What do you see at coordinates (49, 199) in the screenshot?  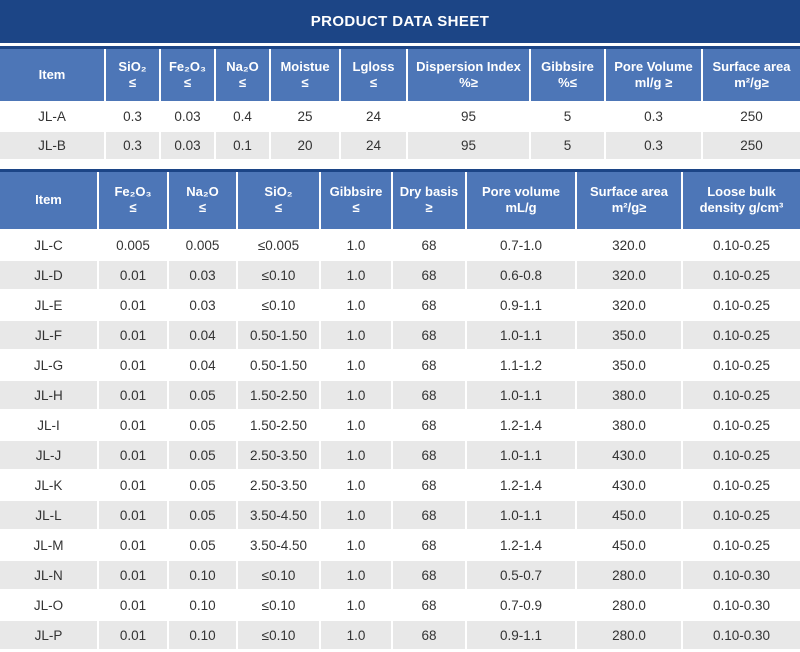 I see `column-header-item: Item` at bounding box center [49, 199].